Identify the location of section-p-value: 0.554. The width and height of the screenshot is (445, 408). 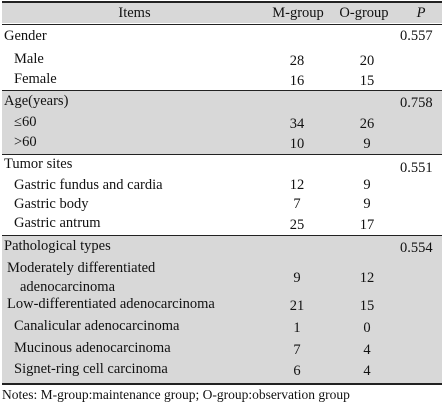
(416, 248).